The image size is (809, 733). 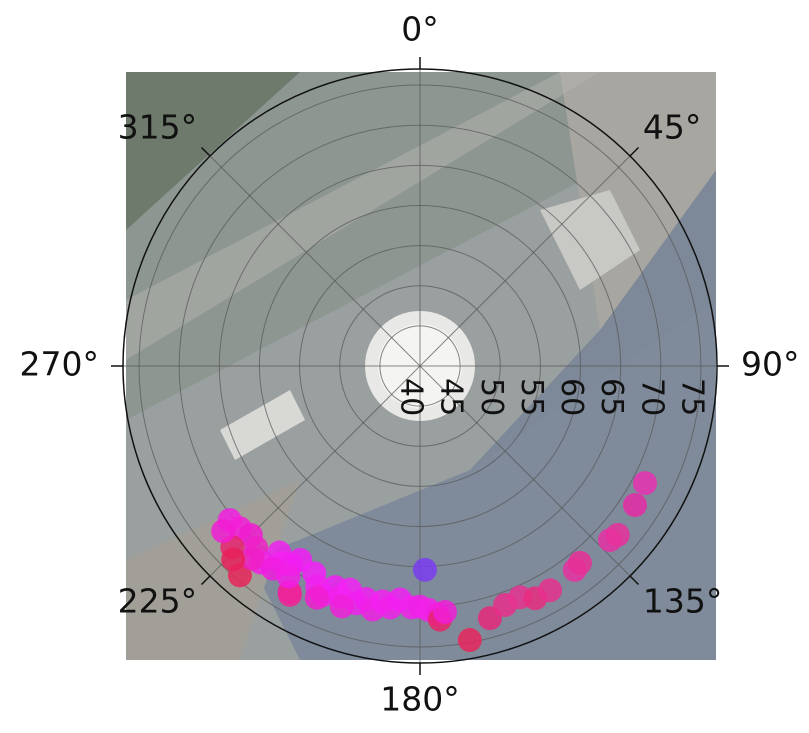 I want to click on angular-tick-label: 180°, so click(x=420, y=699).